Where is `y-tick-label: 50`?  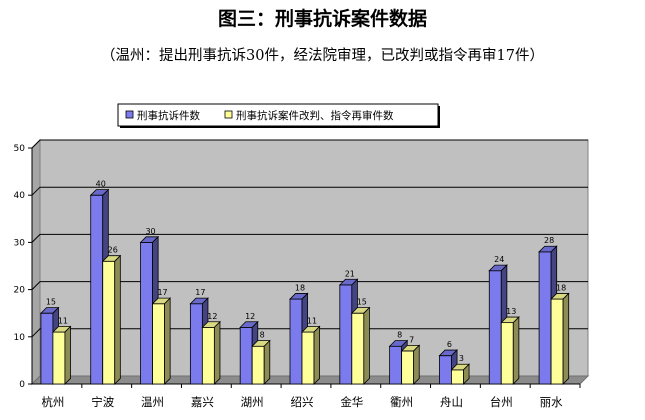
y-tick-label: 50 is located at coordinates (20, 149).